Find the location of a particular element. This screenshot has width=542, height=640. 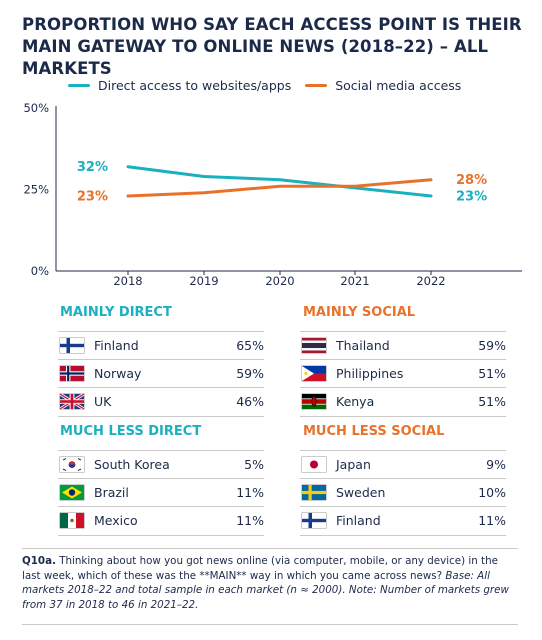

y-tick-label: 0% is located at coordinates (40, 271).